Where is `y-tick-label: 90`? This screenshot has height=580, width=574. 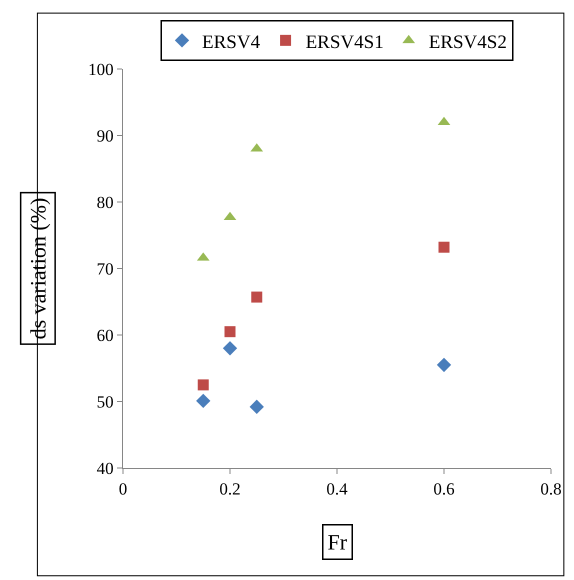
y-tick-label: 90 is located at coordinates (105, 136).